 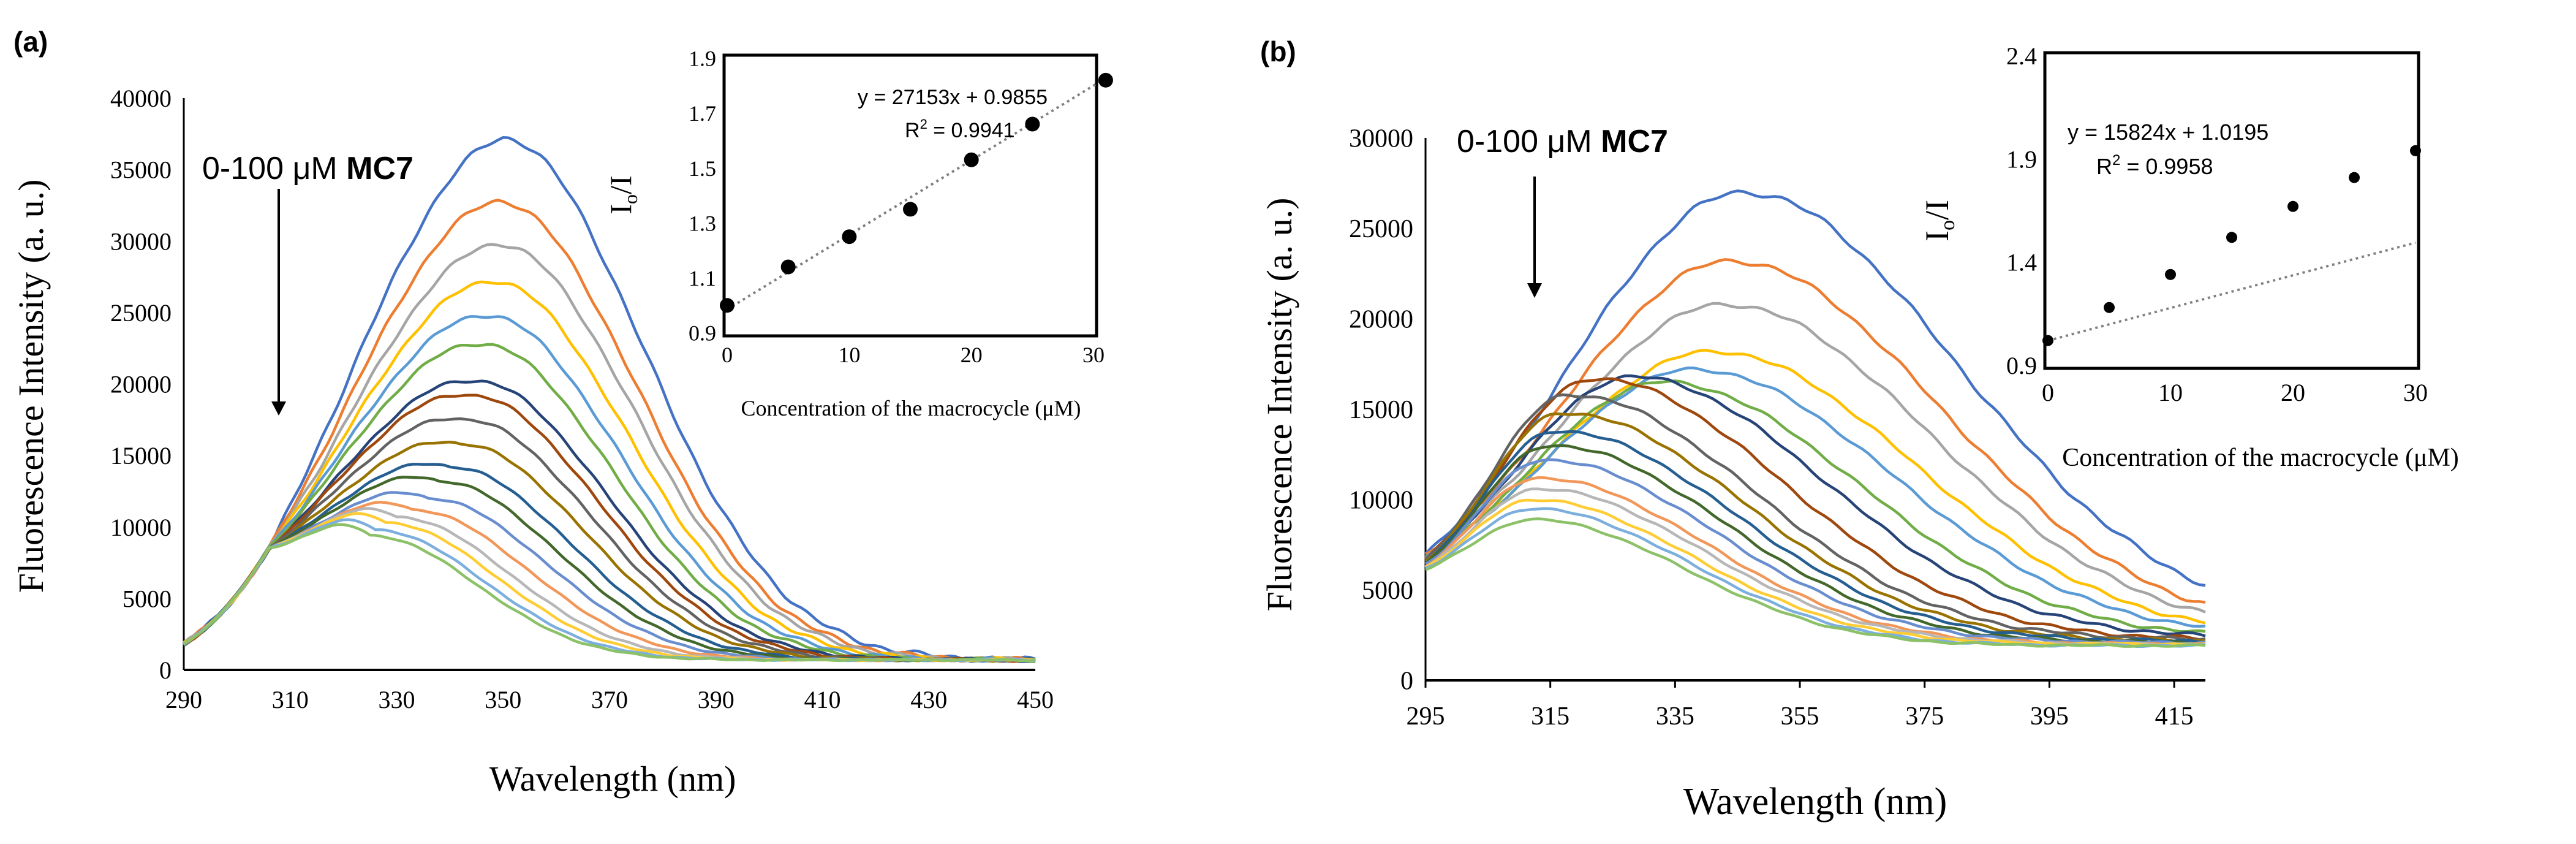 I want to click on panel-a-inset-y-ticks: 0.9 1.1 1.3 1.5 1.7 1.9, so click(x=702, y=196).